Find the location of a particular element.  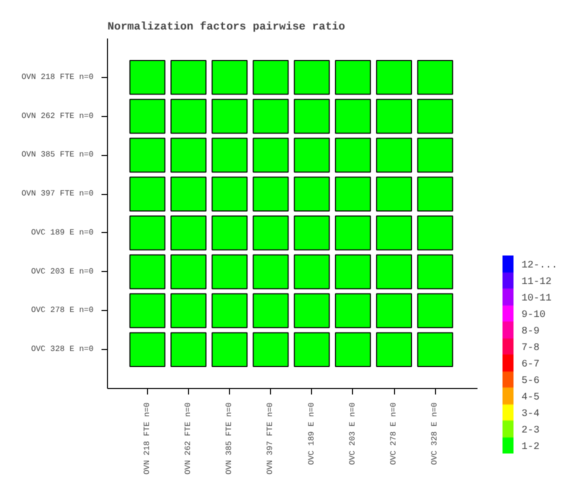

y-tick-label: OVC 278 E n=0 is located at coordinates (62, 311).